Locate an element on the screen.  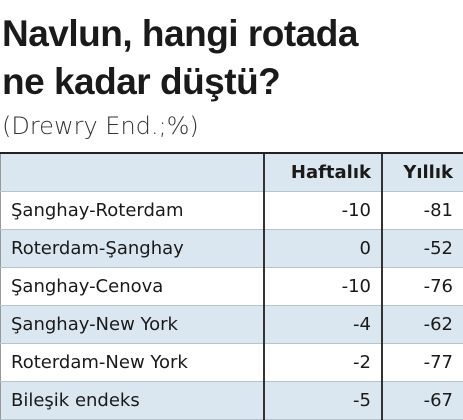
header-cell is located at coordinates (133, 172).